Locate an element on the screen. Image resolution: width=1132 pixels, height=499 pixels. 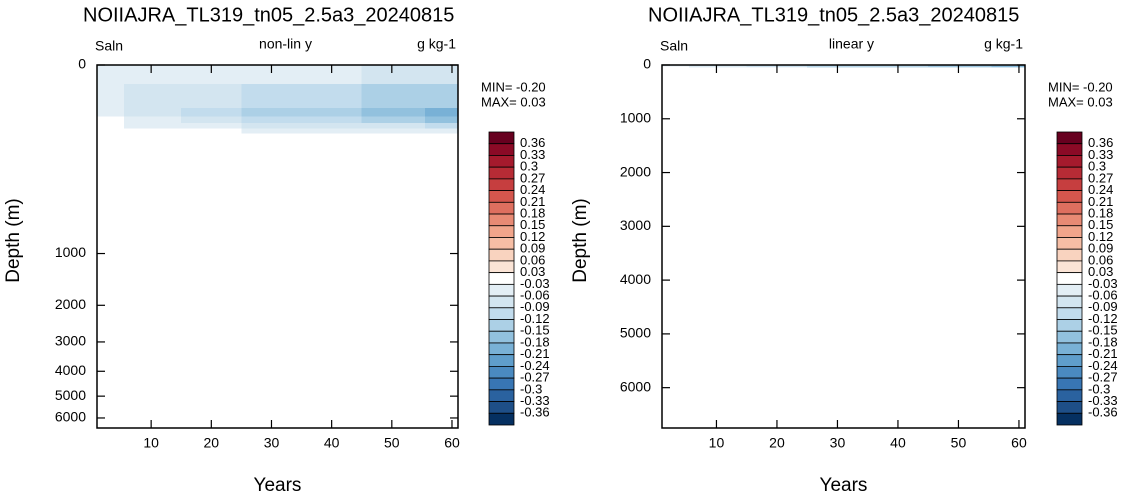
max-label: MAX= 0.03 is located at coordinates (1080, 101).